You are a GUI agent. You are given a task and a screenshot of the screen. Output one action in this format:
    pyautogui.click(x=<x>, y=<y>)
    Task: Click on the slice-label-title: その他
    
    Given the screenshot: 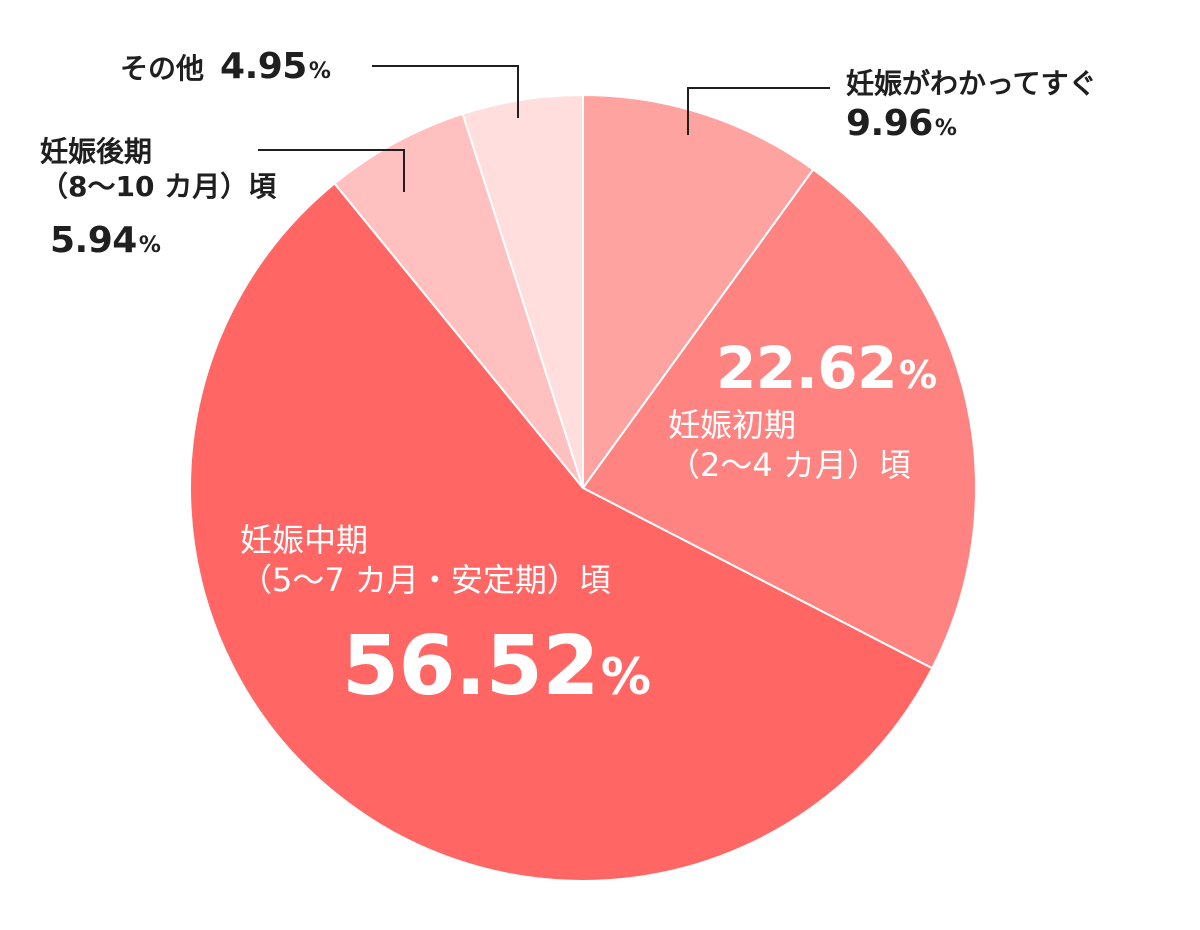 What is the action you would take?
    pyautogui.click(x=162, y=68)
    